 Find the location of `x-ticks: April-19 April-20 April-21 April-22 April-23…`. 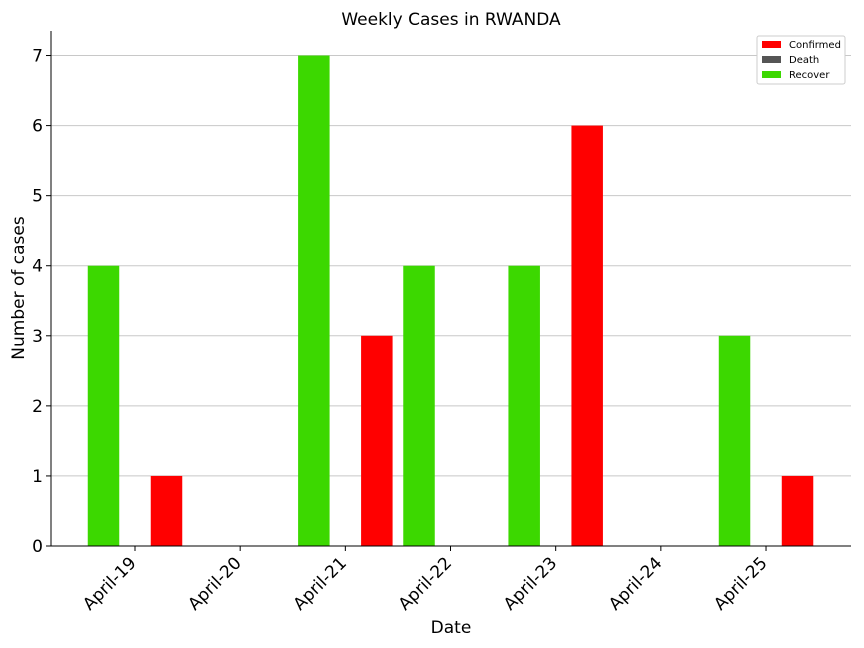

x-ticks: April-19 April-20 April-21 April-22 April-23… is located at coordinates (425, 580).